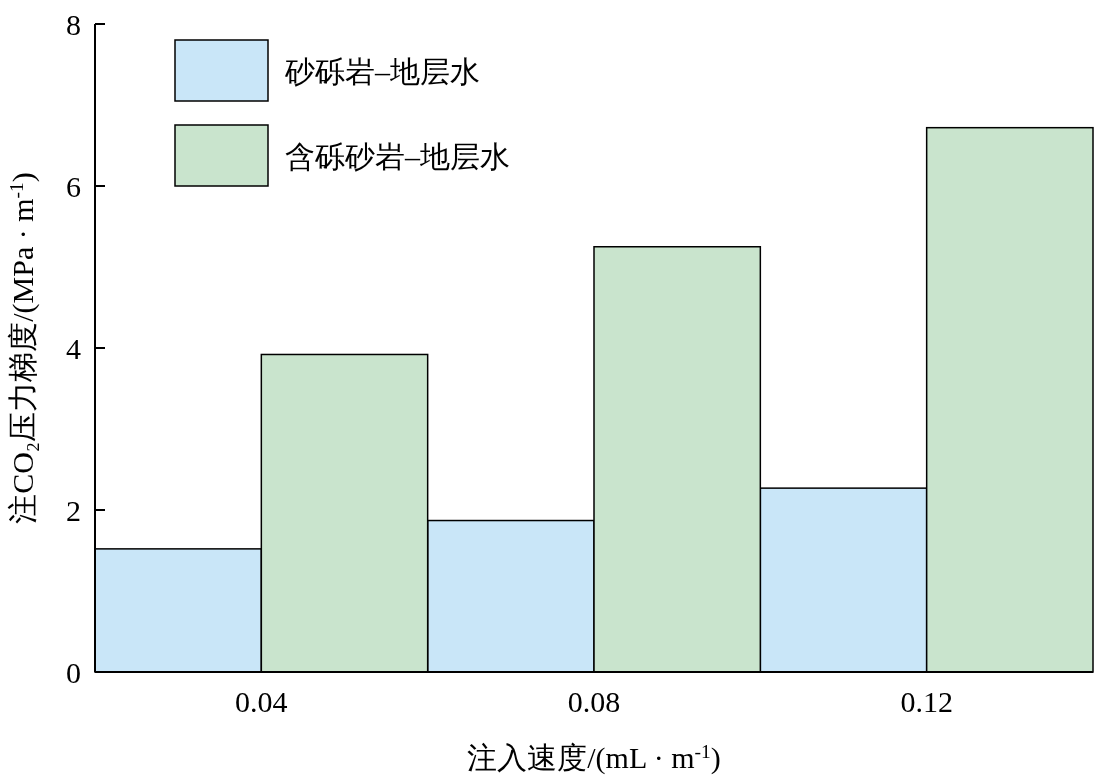 This screenshot has width=1100, height=783. I want to click on x-tick-label: 0.08, so click(594, 701).